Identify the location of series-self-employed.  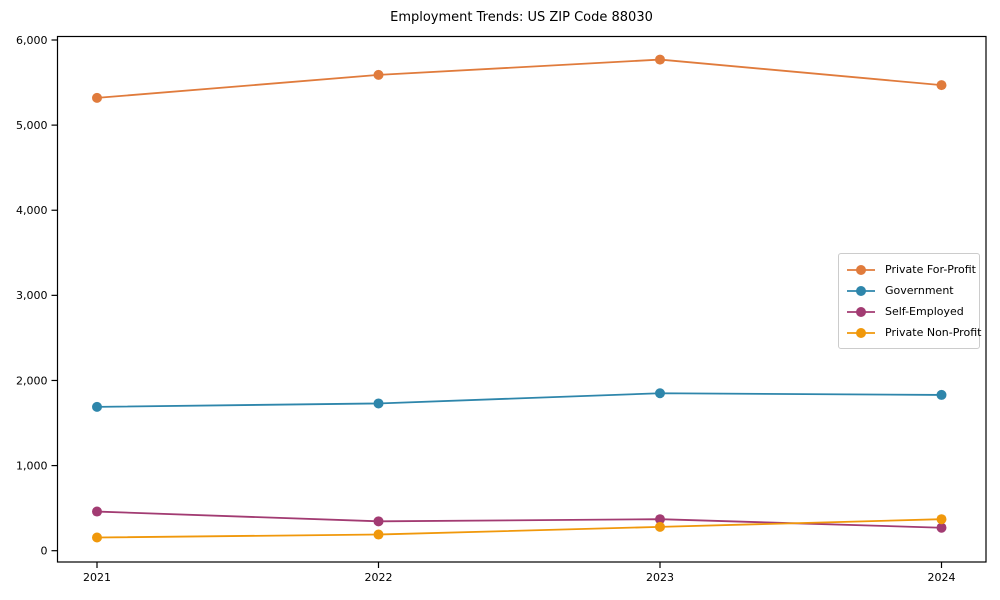
(519, 519).